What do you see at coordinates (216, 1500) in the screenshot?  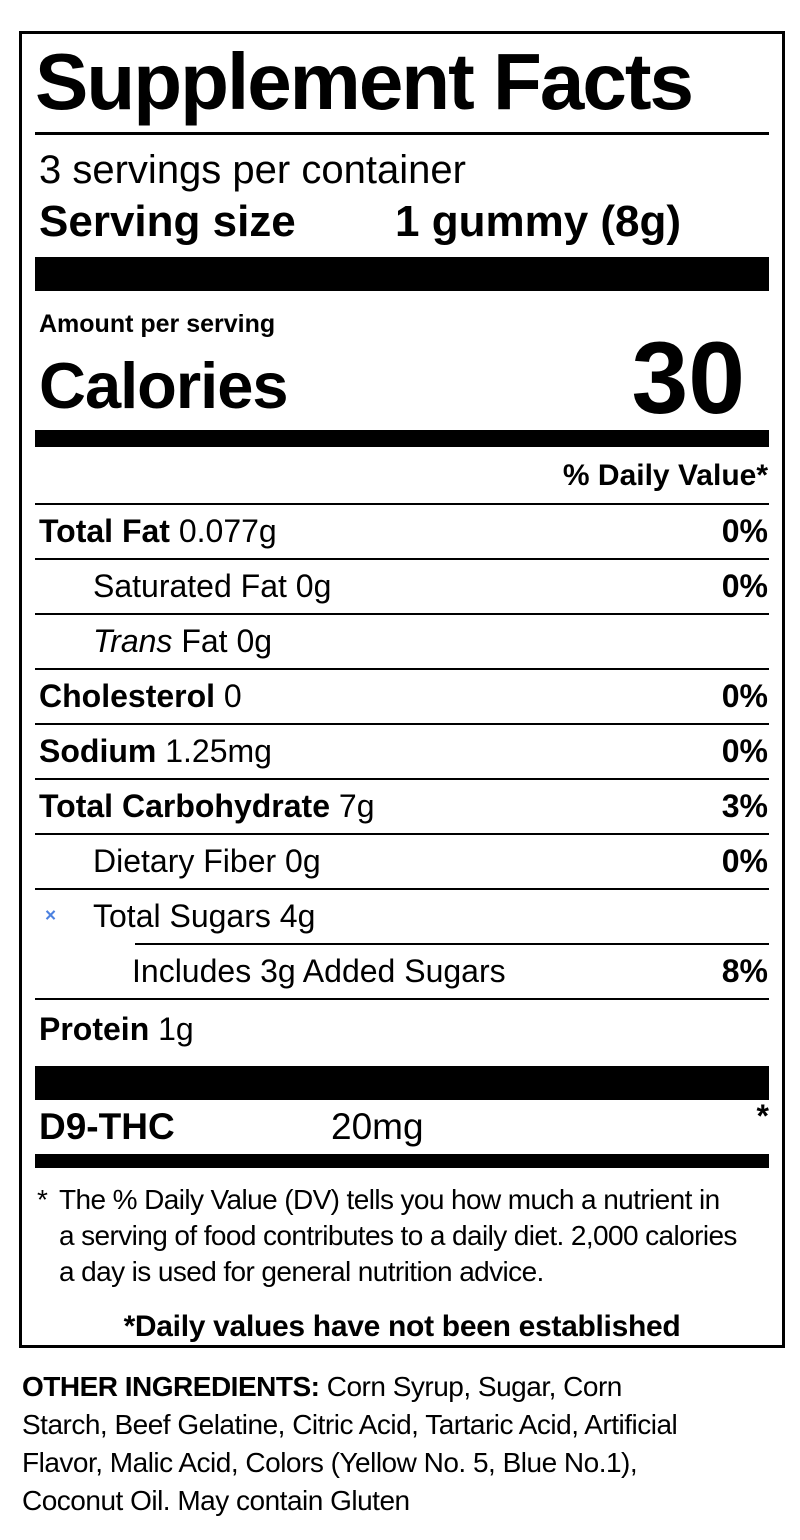 I see `ingredients-line: Coconut Oil. May contain Gluten` at bounding box center [216, 1500].